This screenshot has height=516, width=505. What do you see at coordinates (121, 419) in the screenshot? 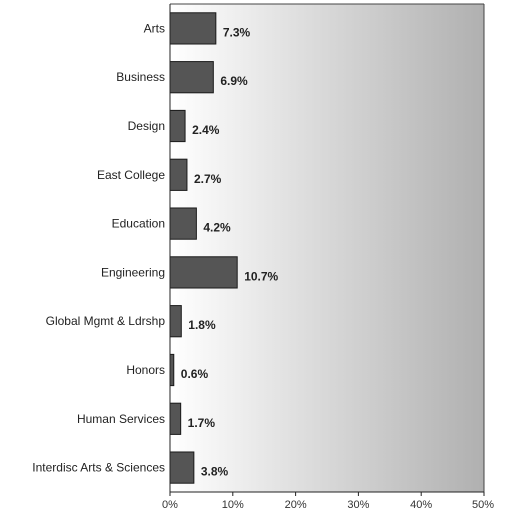
I see `category-label: Human Services` at bounding box center [121, 419].